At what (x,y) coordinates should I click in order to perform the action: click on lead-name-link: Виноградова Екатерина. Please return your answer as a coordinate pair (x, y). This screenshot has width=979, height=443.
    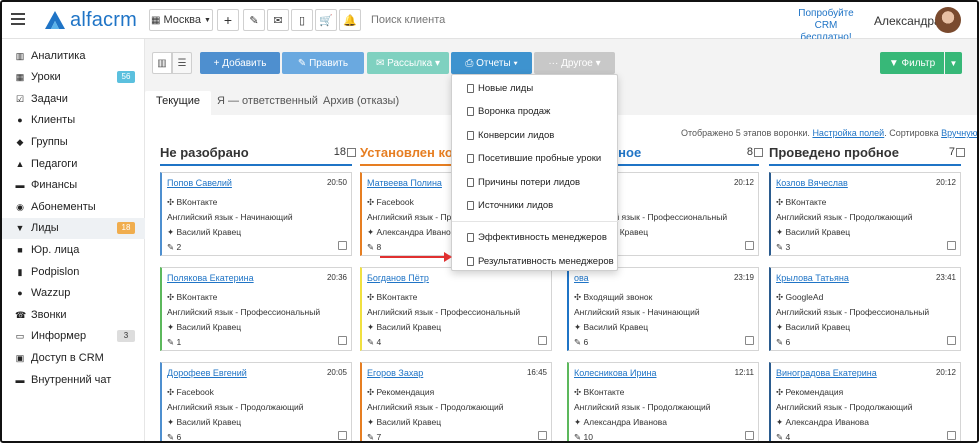
    Looking at the image, I should click on (826, 373).